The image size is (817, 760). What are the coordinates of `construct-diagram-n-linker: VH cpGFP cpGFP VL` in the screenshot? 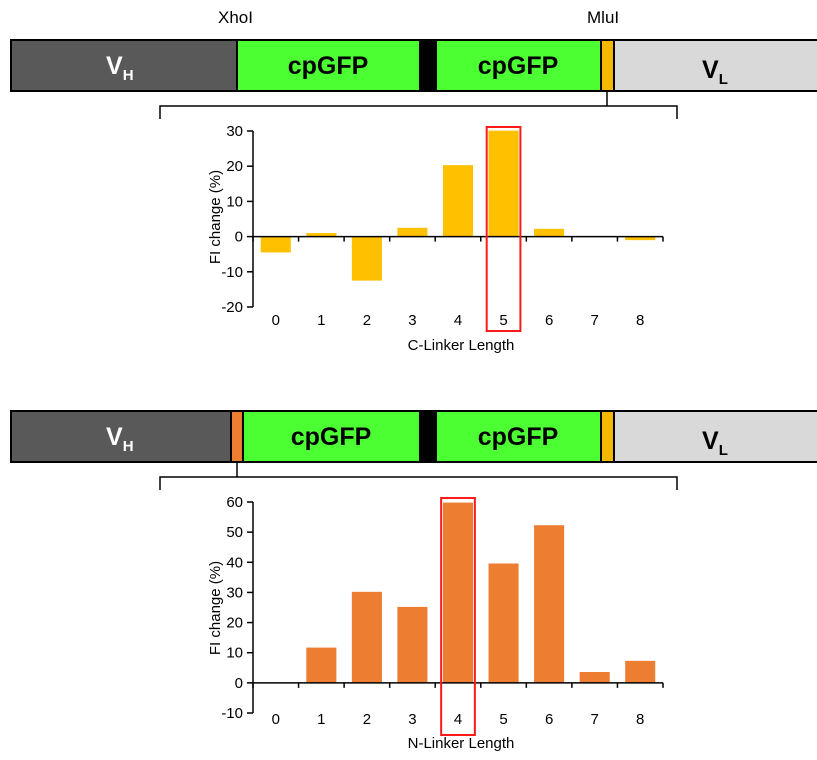 It's located at (413, 450).